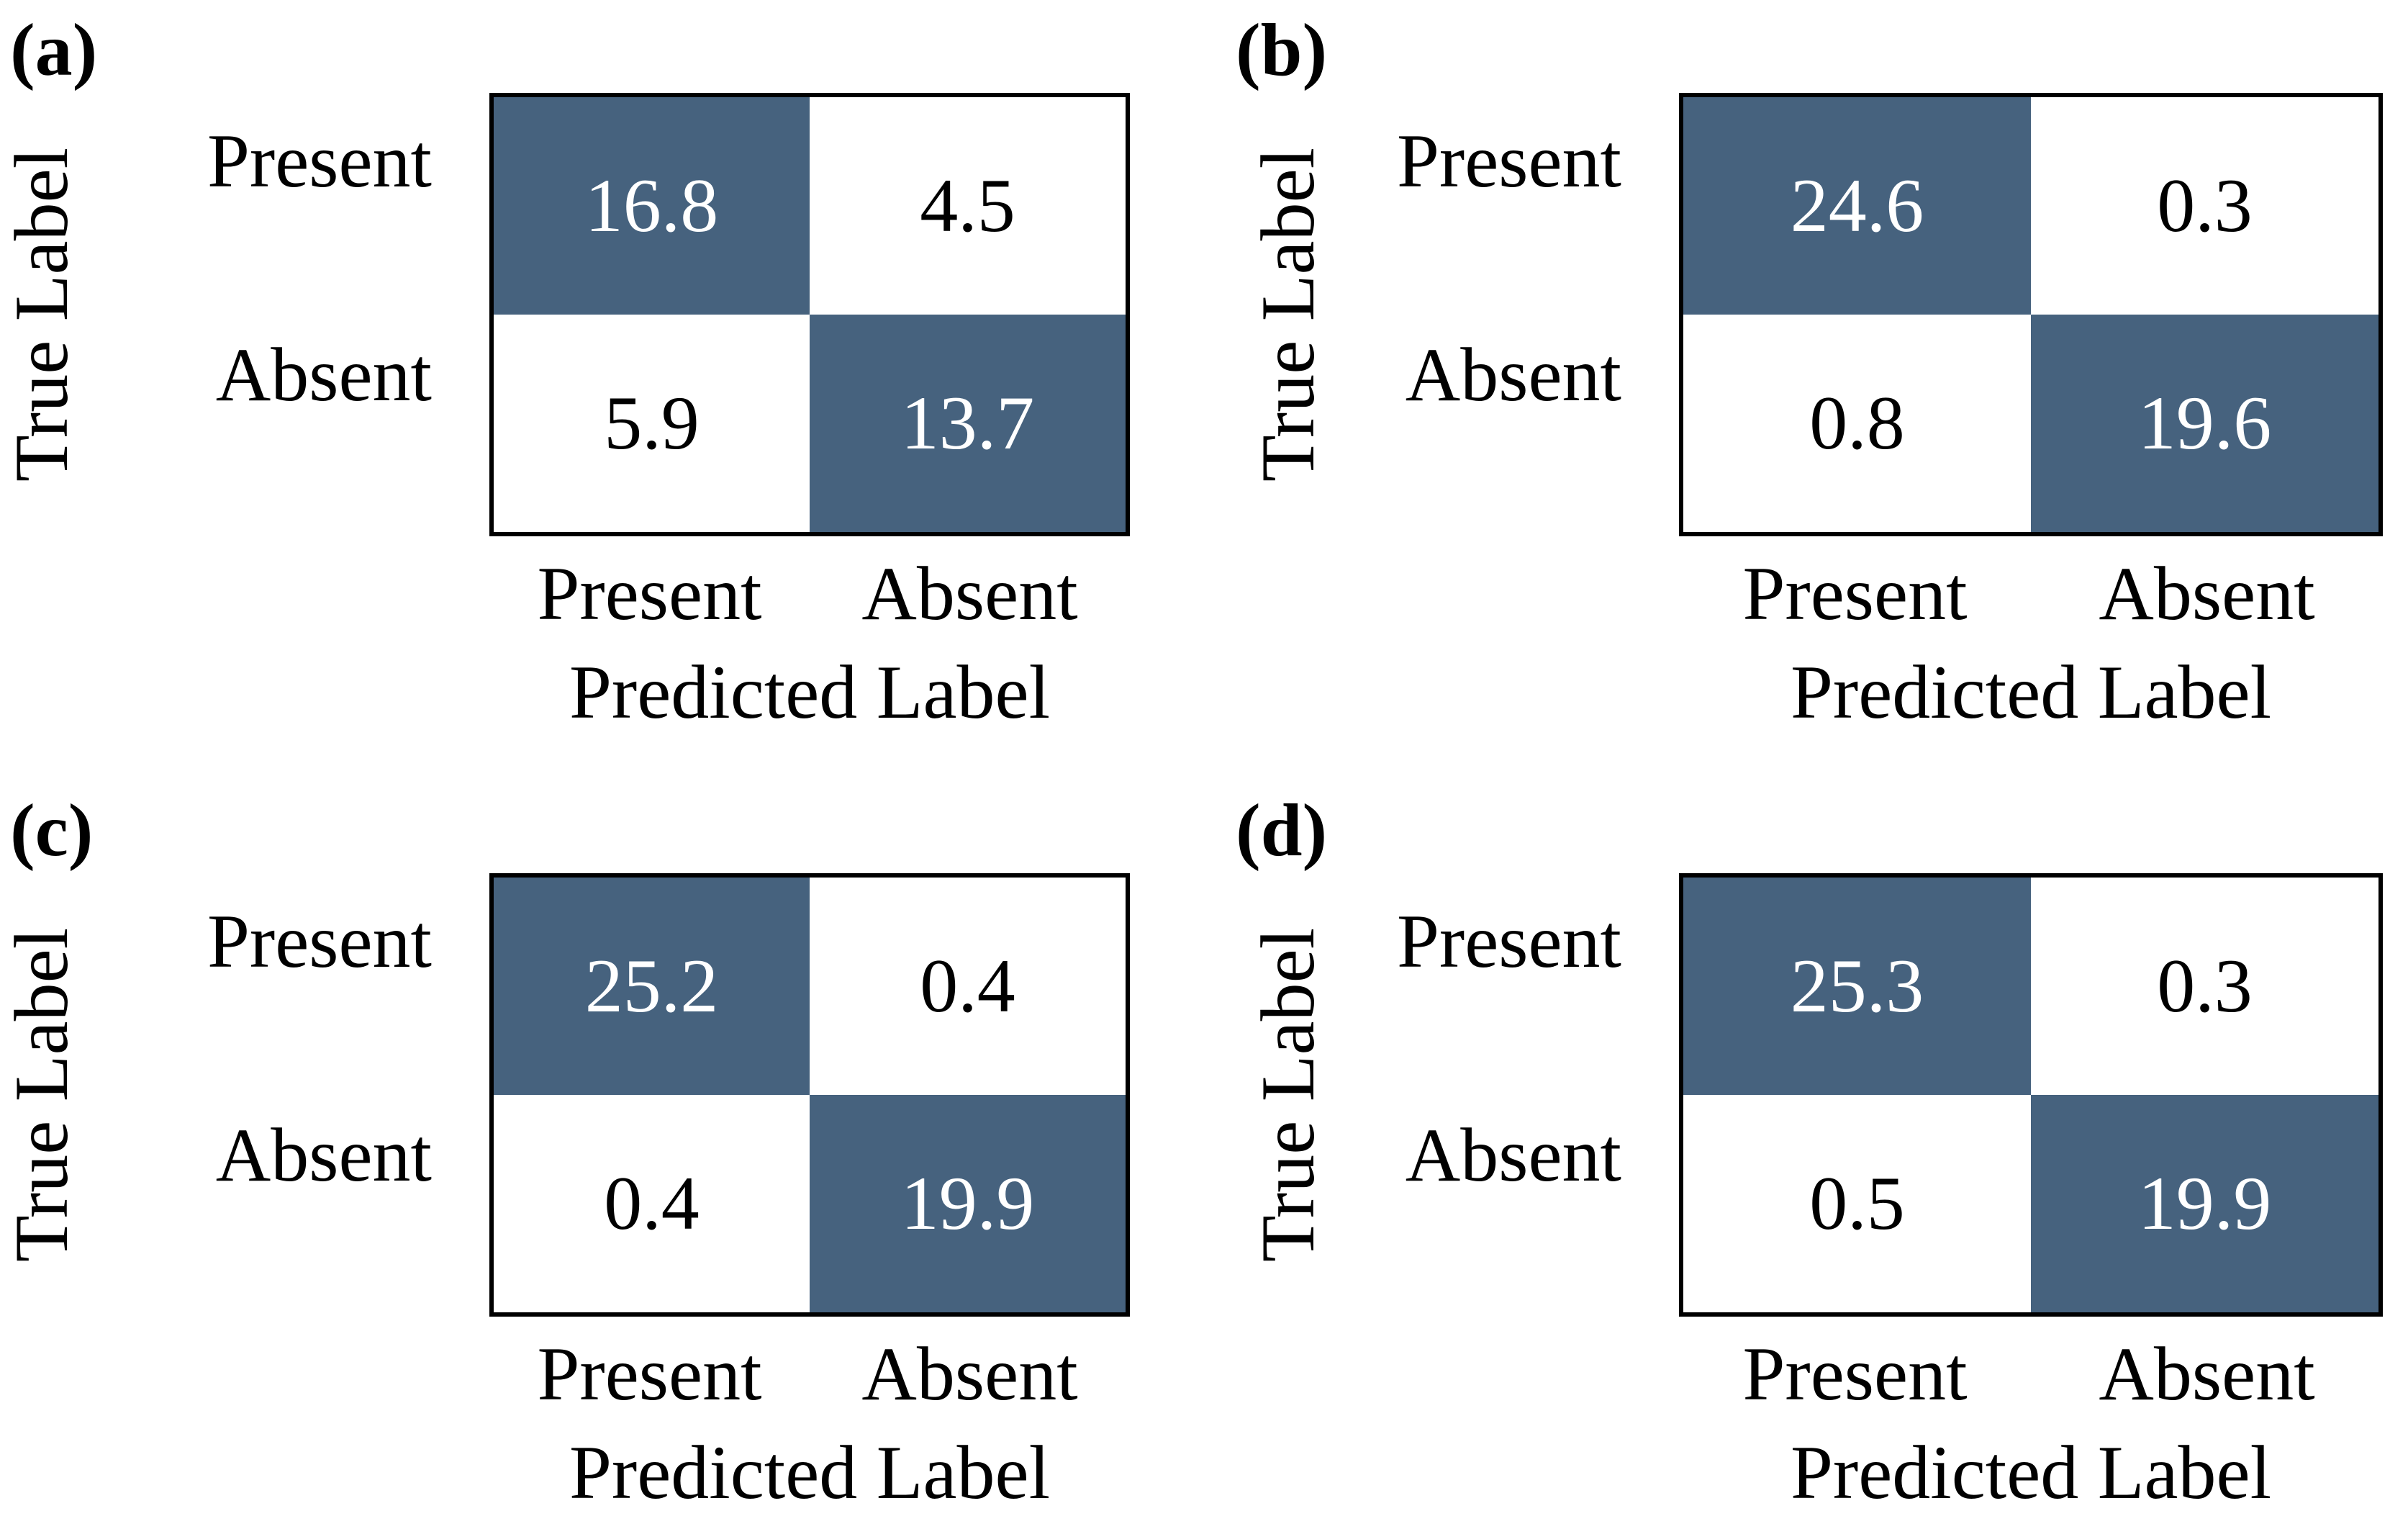  Describe the element at coordinates (1857, 1203) in the screenshot. I see `matrix-cell-true-absent-pred-present: 0.5` at that location.